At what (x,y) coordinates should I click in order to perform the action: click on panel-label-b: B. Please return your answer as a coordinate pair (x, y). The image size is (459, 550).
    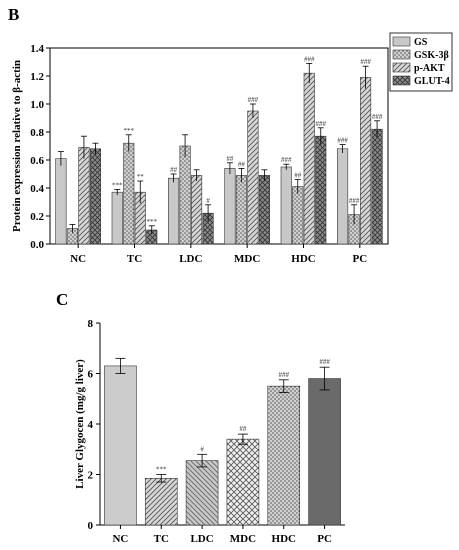
    Looking at the image, I should click on (13, 14).